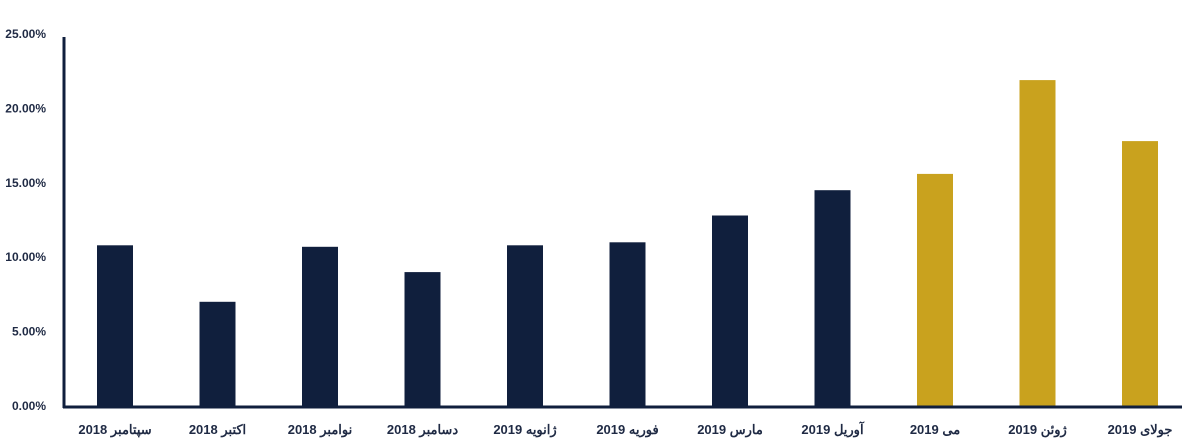 The image size is (1183, 448). What do you see at coordinates (25, 220) in the screenshot?
I see `y-tick-labels: 0.00% 5.00% 10.00% 15.00% 20.00% 25.00%` at bounding box center [25, 220].